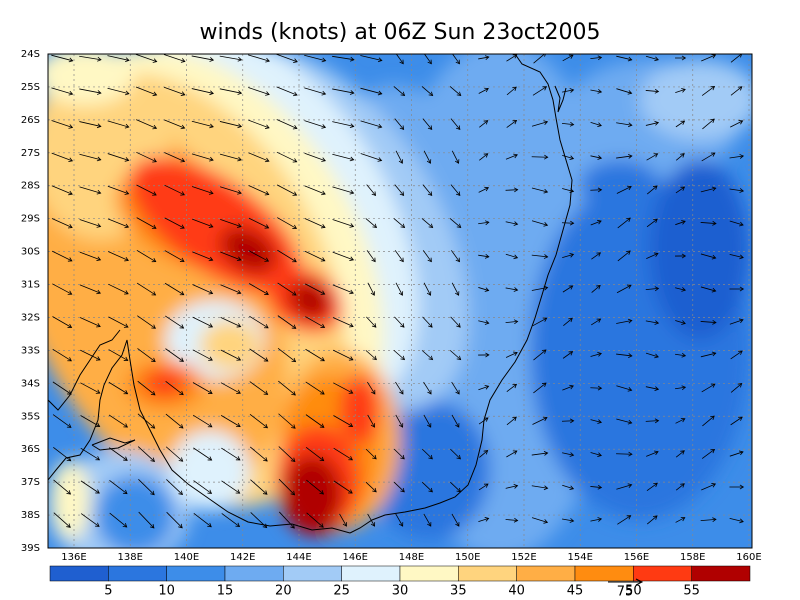 The width and height of the screenshot is (800, 600). I want to click on lon-label: 142E, so click(242, 557).